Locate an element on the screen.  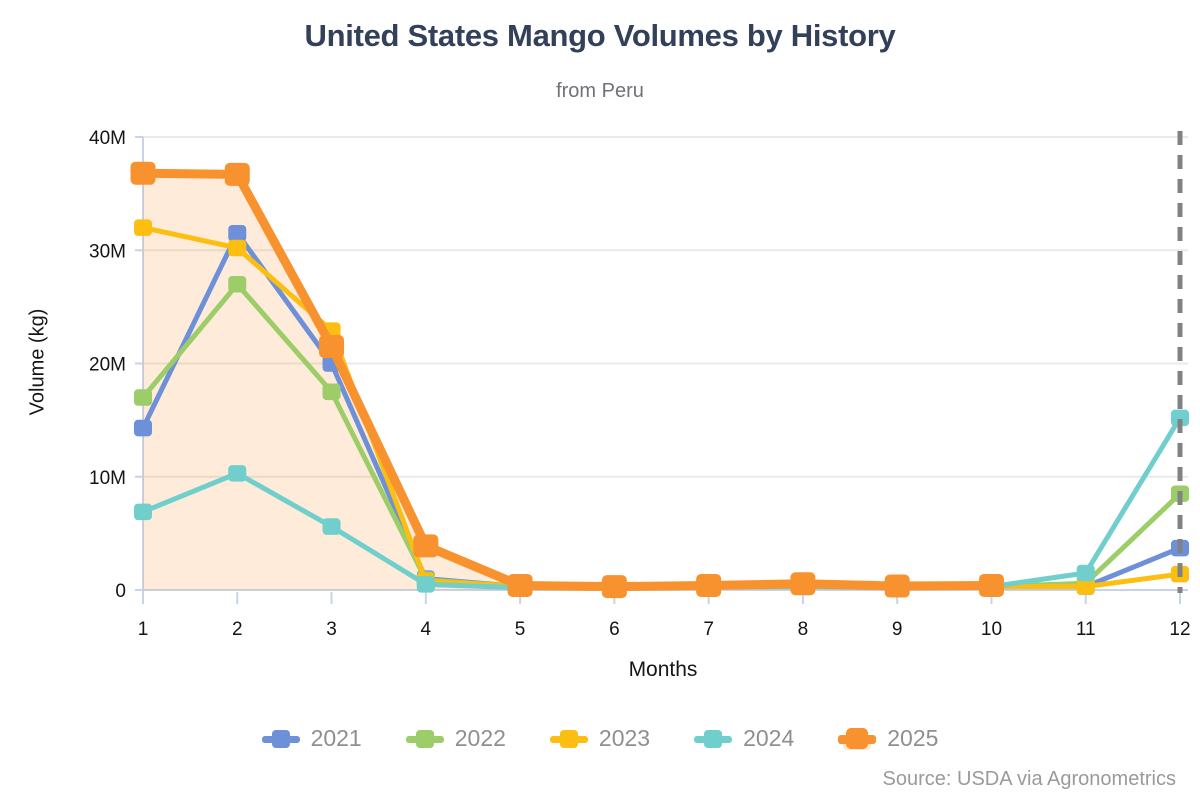
legend-label: 2024 is located at coordinates (769, 738).